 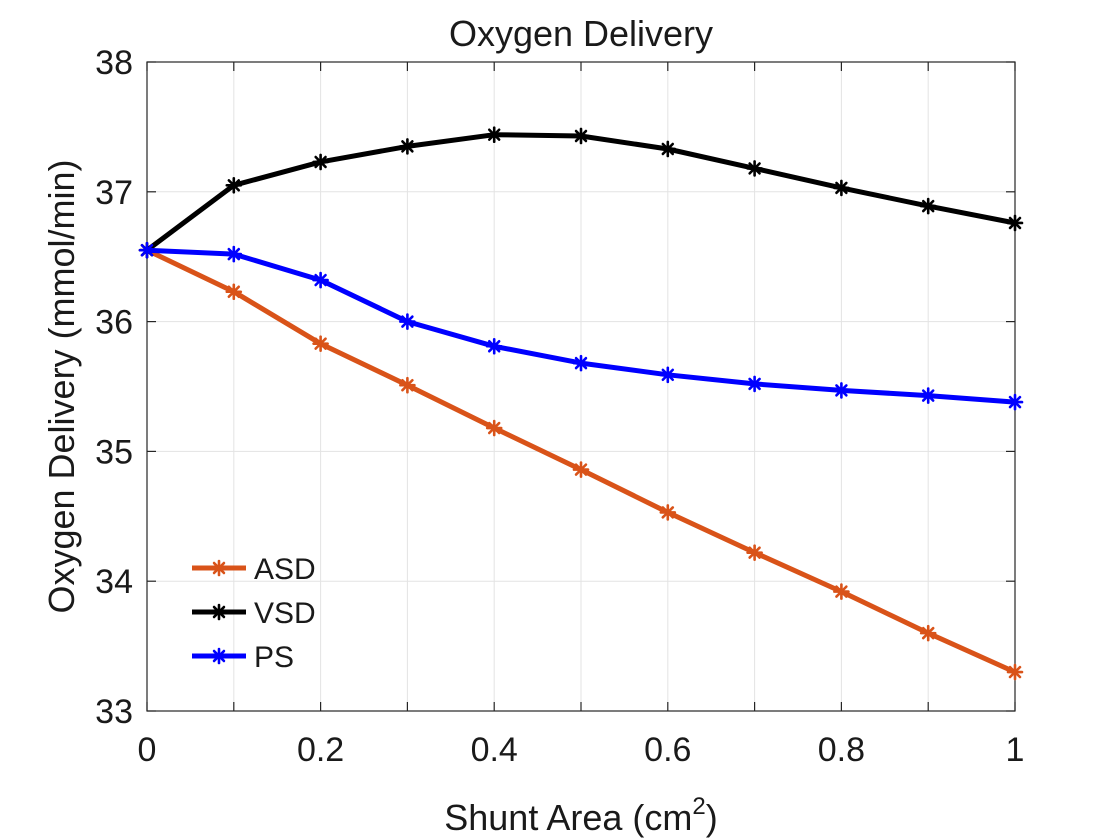 What do you see at coordinates (114, 582) in the screenshot?
I see `y-tick-label: 34` at bounding box center [114, 582].